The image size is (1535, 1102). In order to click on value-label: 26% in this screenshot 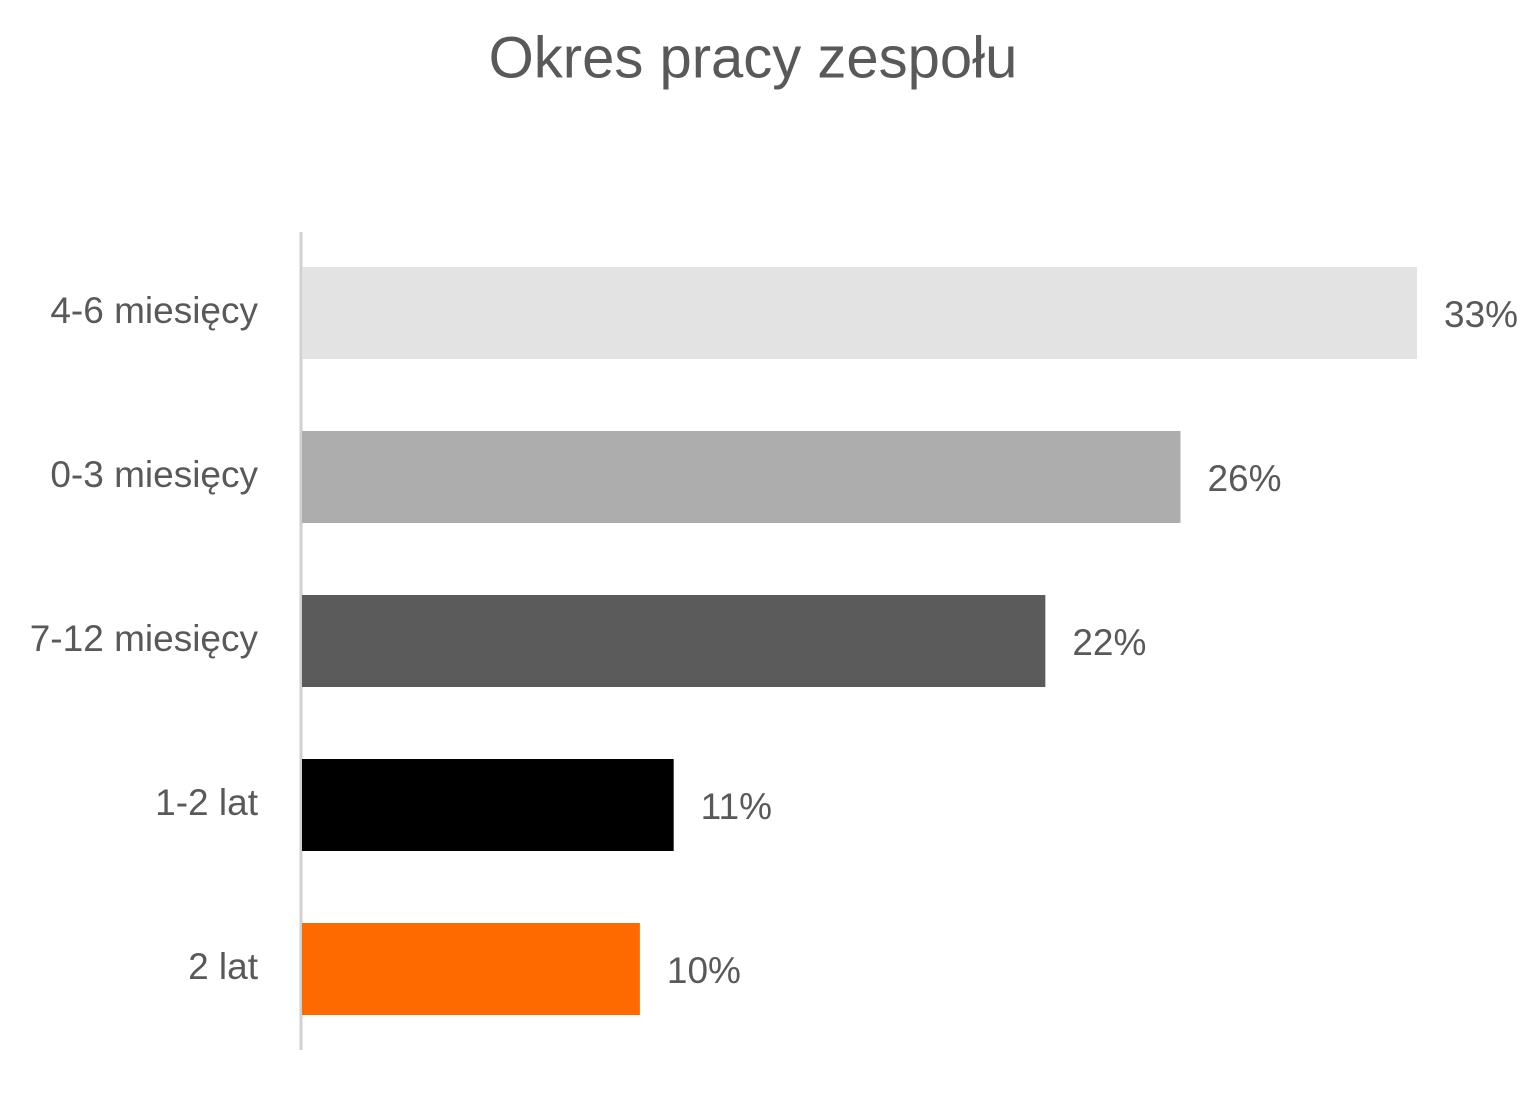, I will do `click(1244, 478)`.